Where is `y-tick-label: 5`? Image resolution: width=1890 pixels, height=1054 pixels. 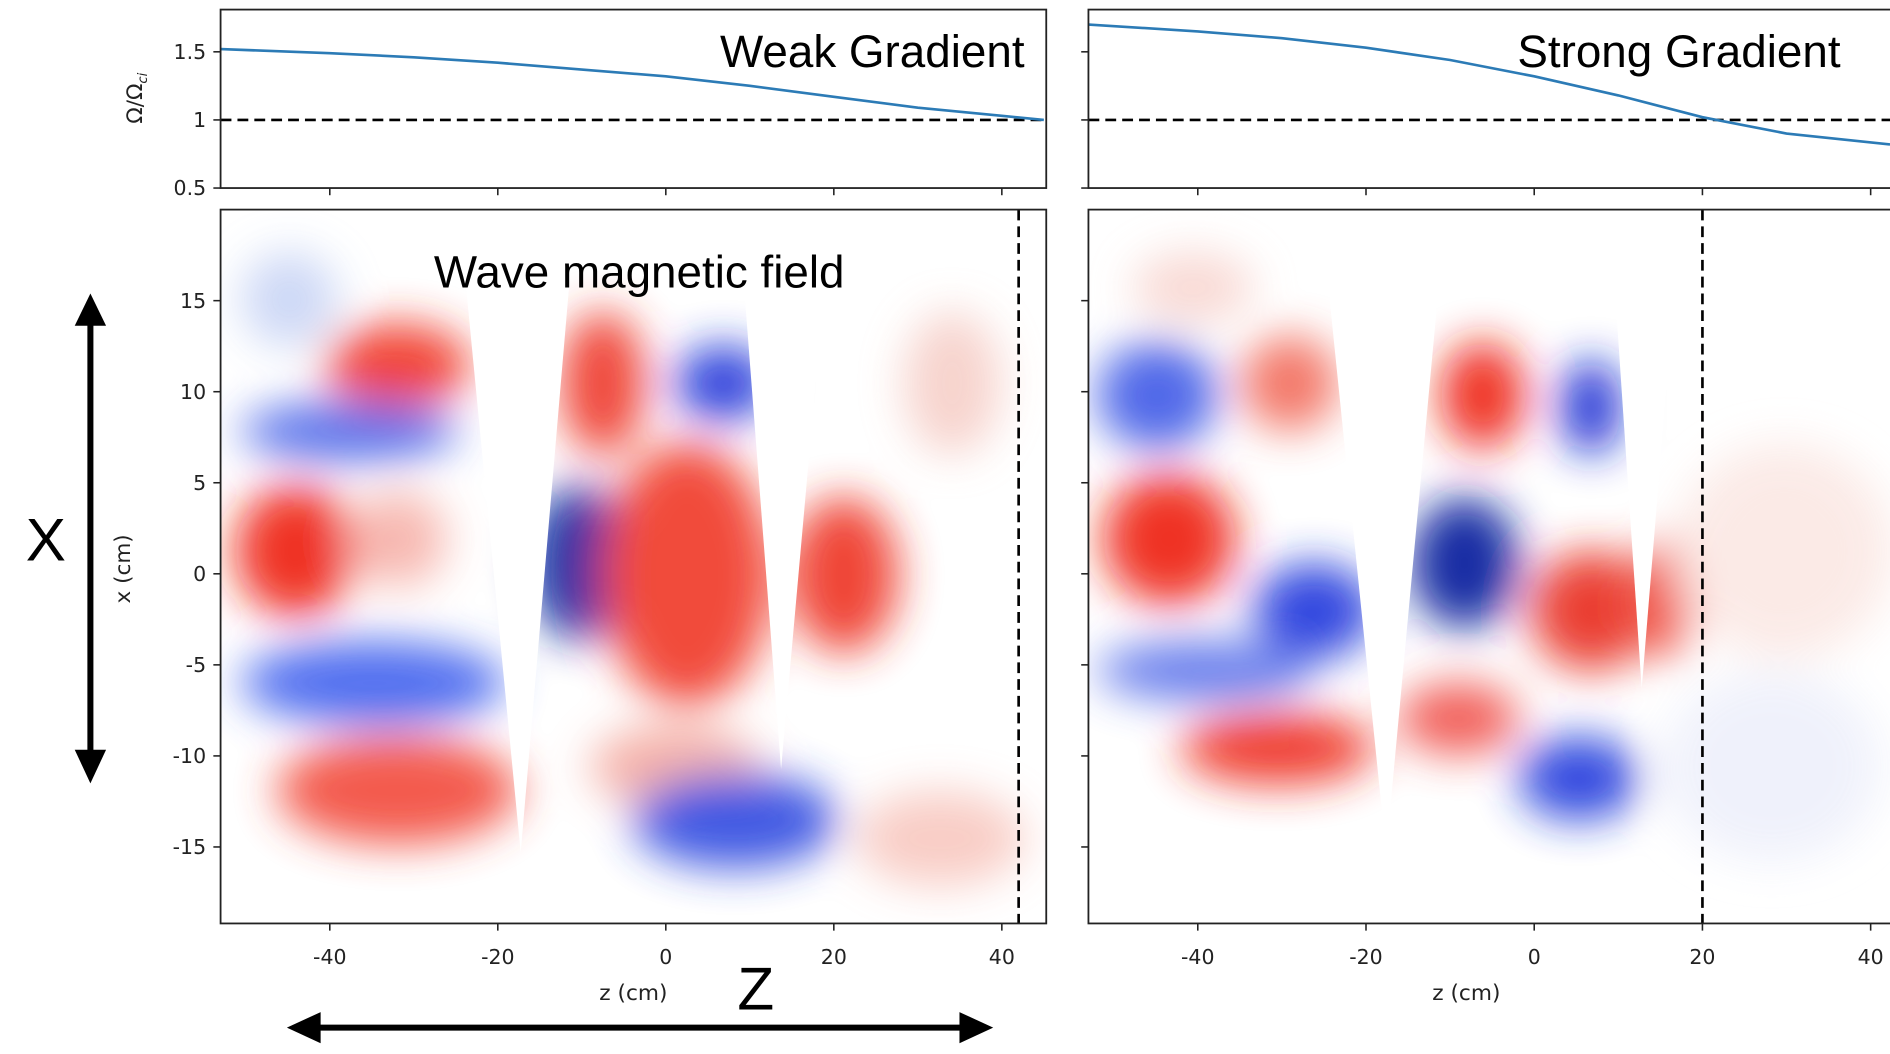 y-tick-label: 5 is located at coordinates (199, 483).